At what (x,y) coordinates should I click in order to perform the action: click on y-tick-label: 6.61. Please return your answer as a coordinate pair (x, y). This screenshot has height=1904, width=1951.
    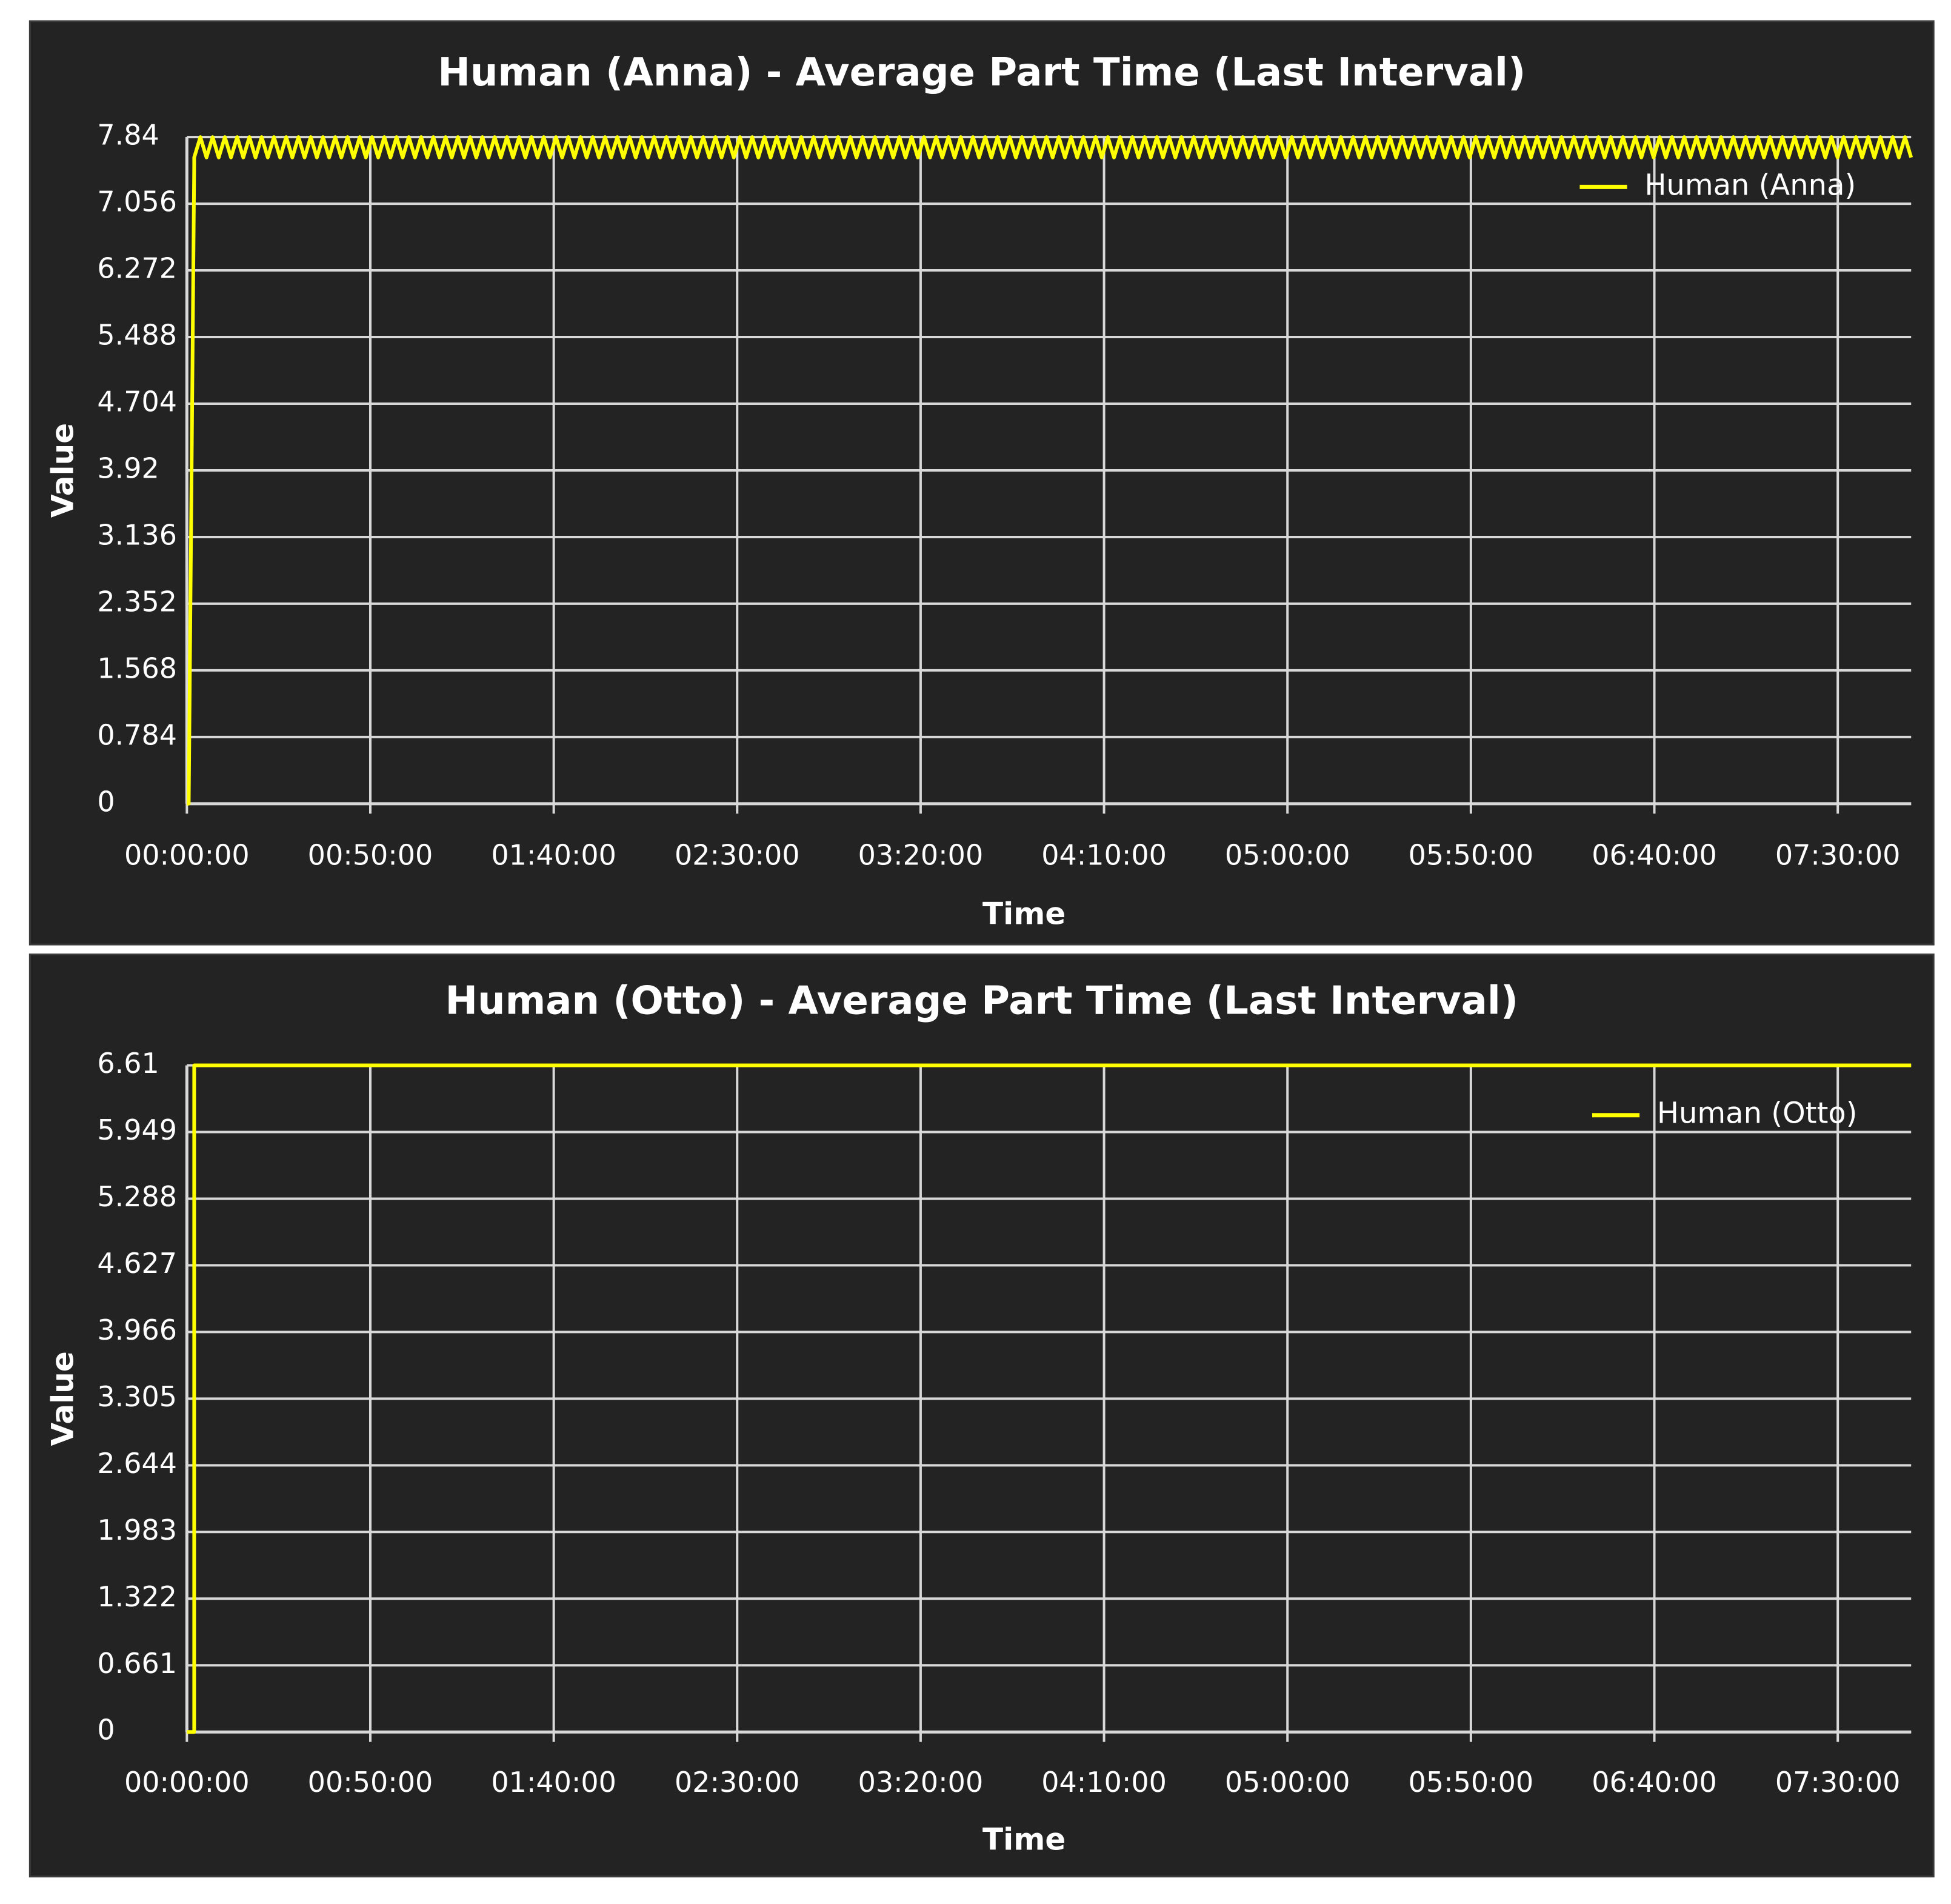
    Looking at the image, I should click on (128, 1063).